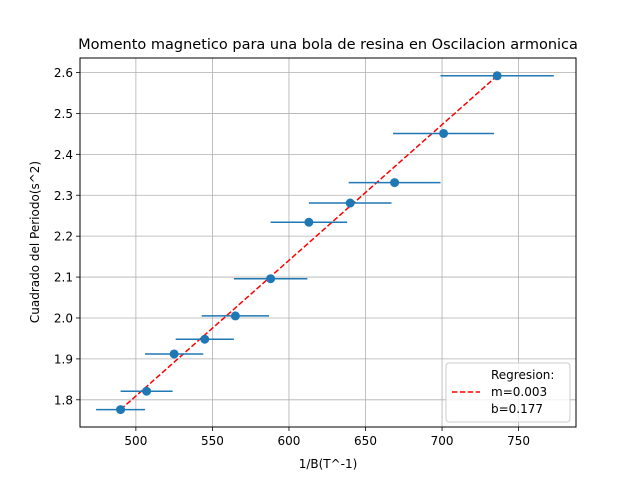 This screenshot has width=640, height=484. What do you see at coordinates (63, 114) in the screenshot?
I see `y-tick-label: 2.5` at bounding box center [63, 114].